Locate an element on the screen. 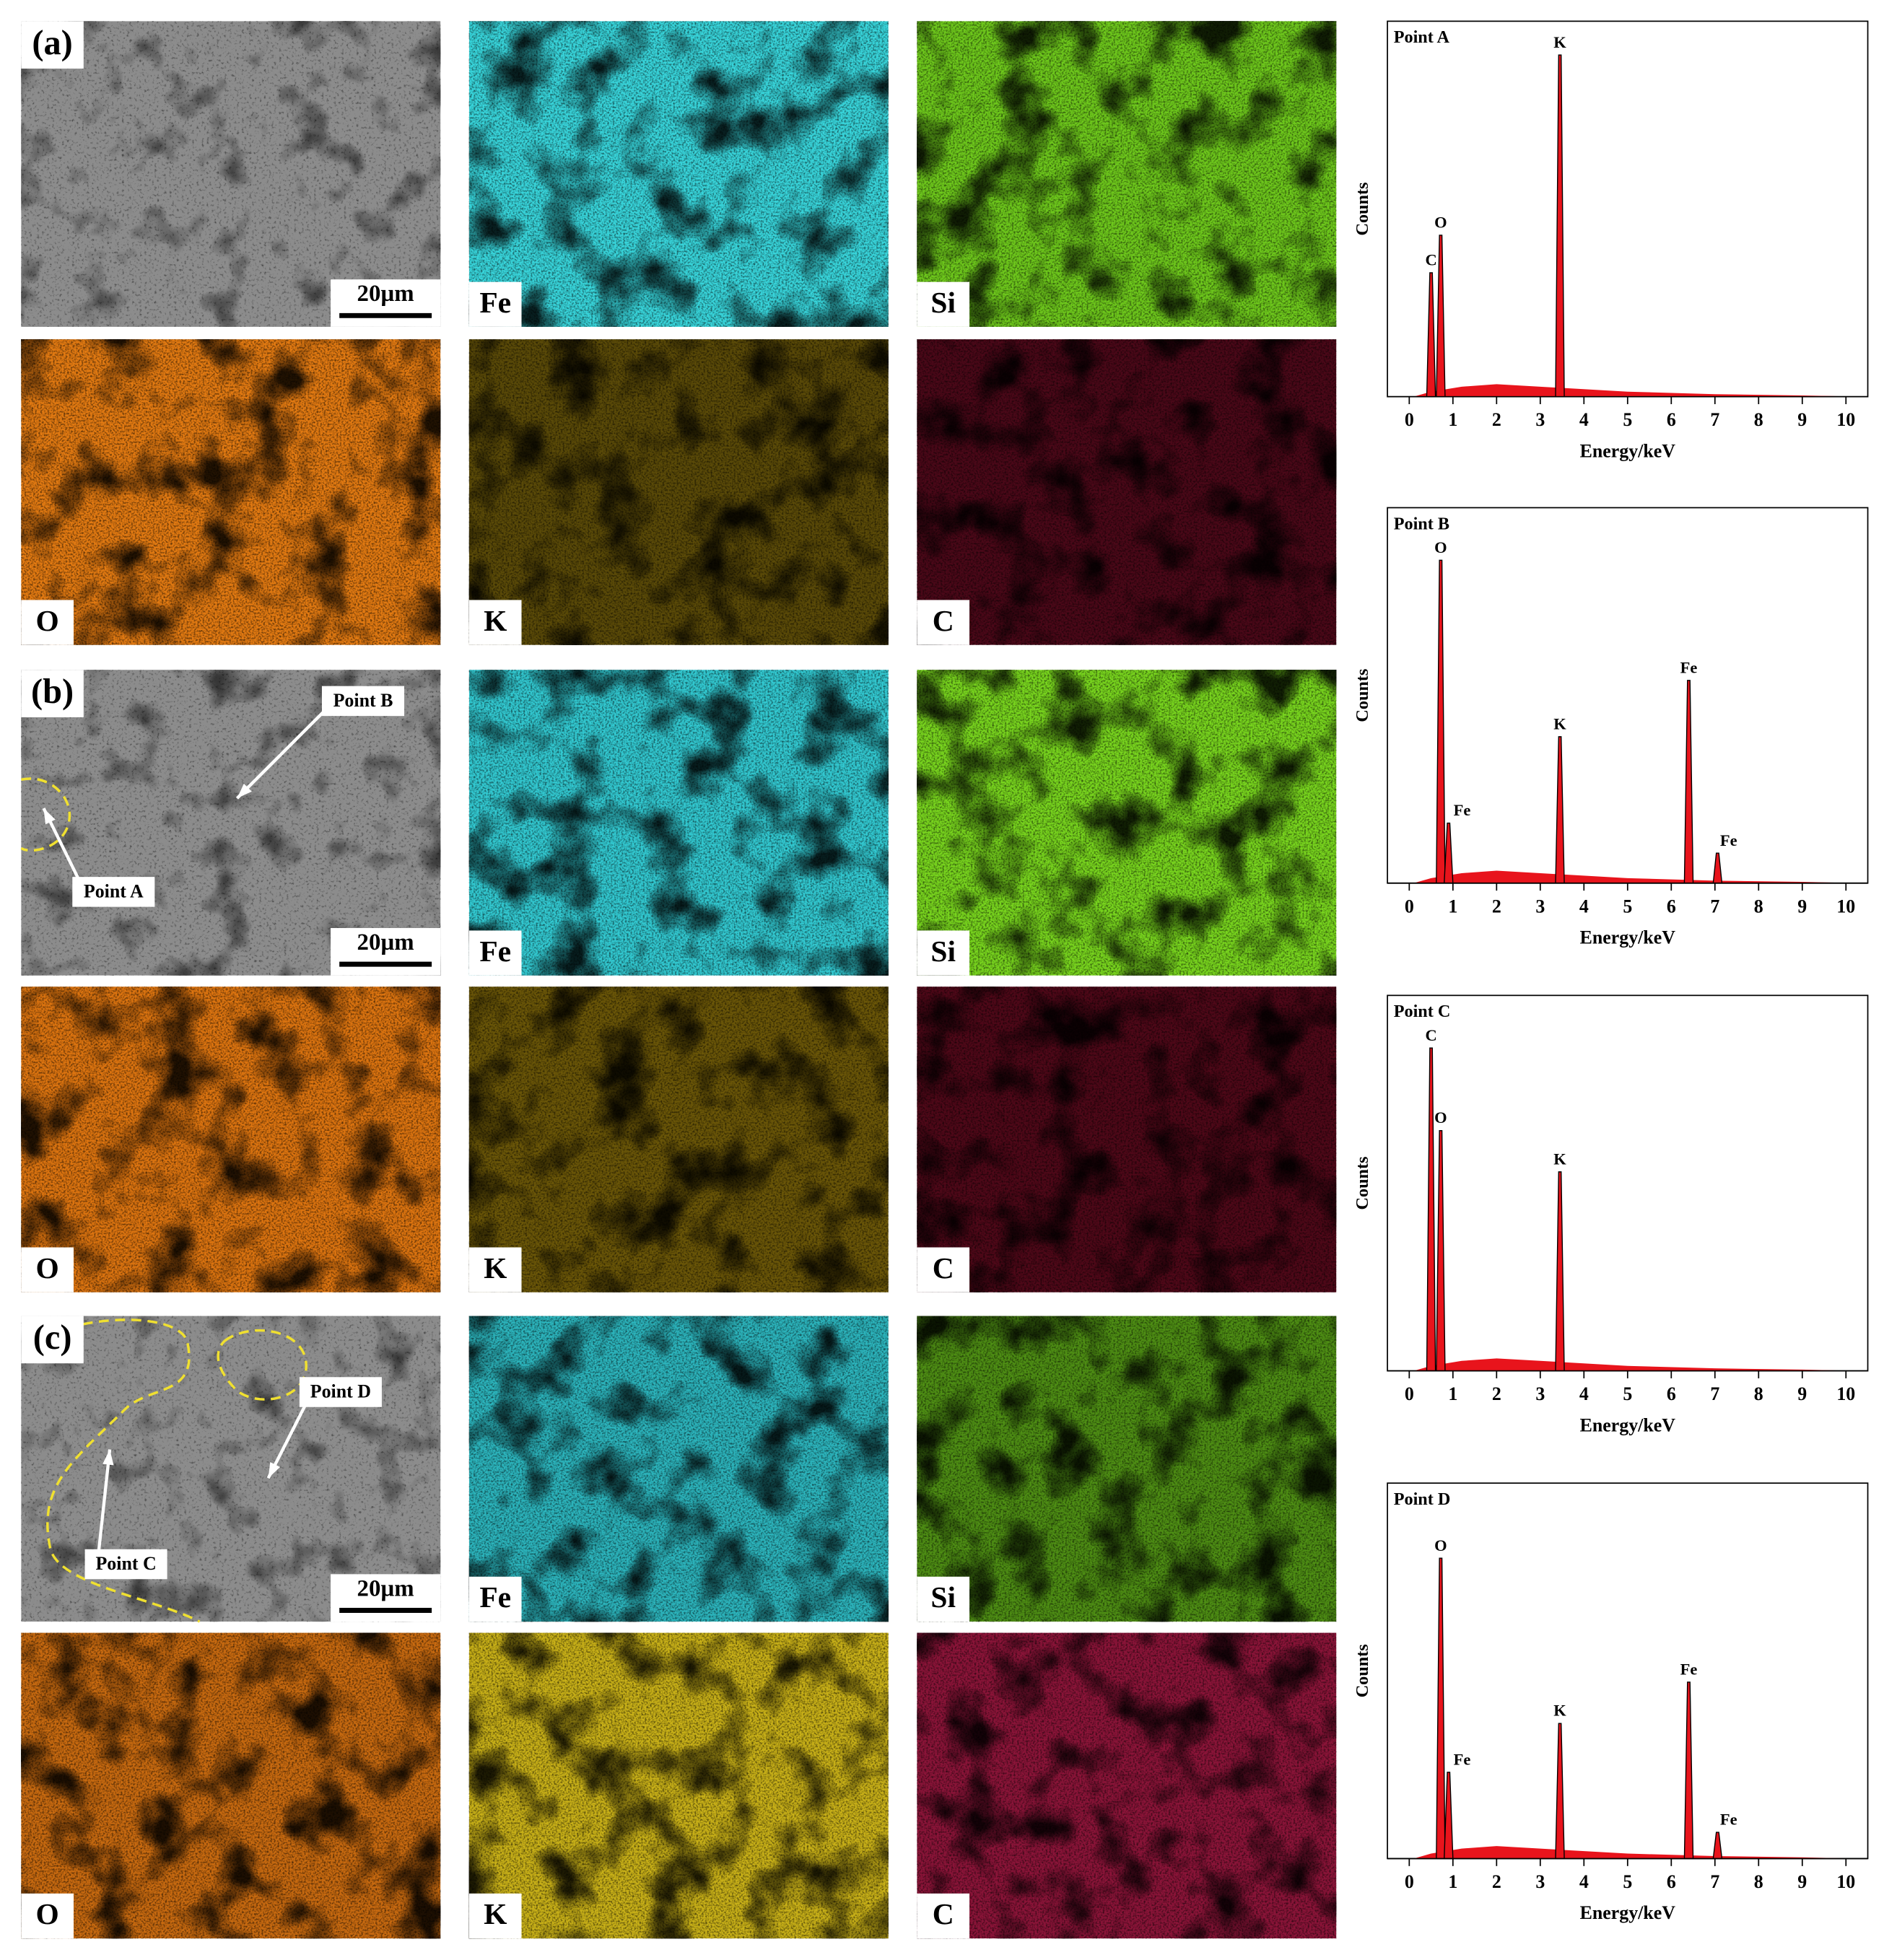 This screenshot has width=1884, height=1960. point-label: Point A is located at coordinates (114, 891).